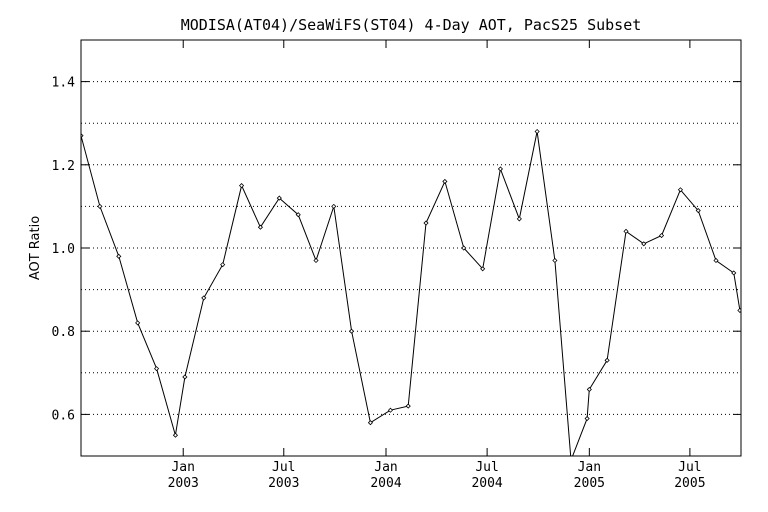  I want to click on y-tick-label: 1.2, so click(63, 166).